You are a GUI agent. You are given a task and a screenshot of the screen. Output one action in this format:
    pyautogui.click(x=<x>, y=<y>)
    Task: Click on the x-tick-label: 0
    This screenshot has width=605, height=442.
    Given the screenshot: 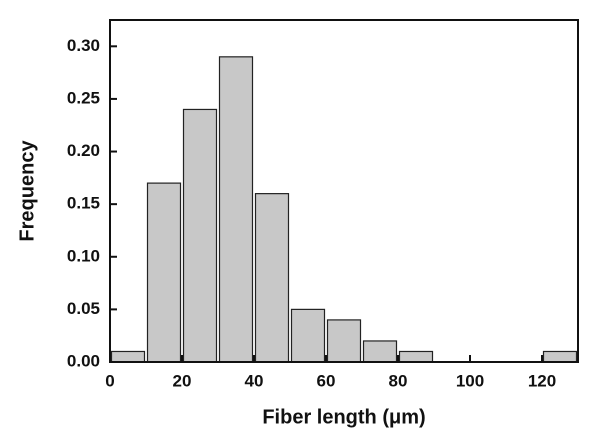 What is the action you would take?
    pyautogui.click(x=109, y=380)
    